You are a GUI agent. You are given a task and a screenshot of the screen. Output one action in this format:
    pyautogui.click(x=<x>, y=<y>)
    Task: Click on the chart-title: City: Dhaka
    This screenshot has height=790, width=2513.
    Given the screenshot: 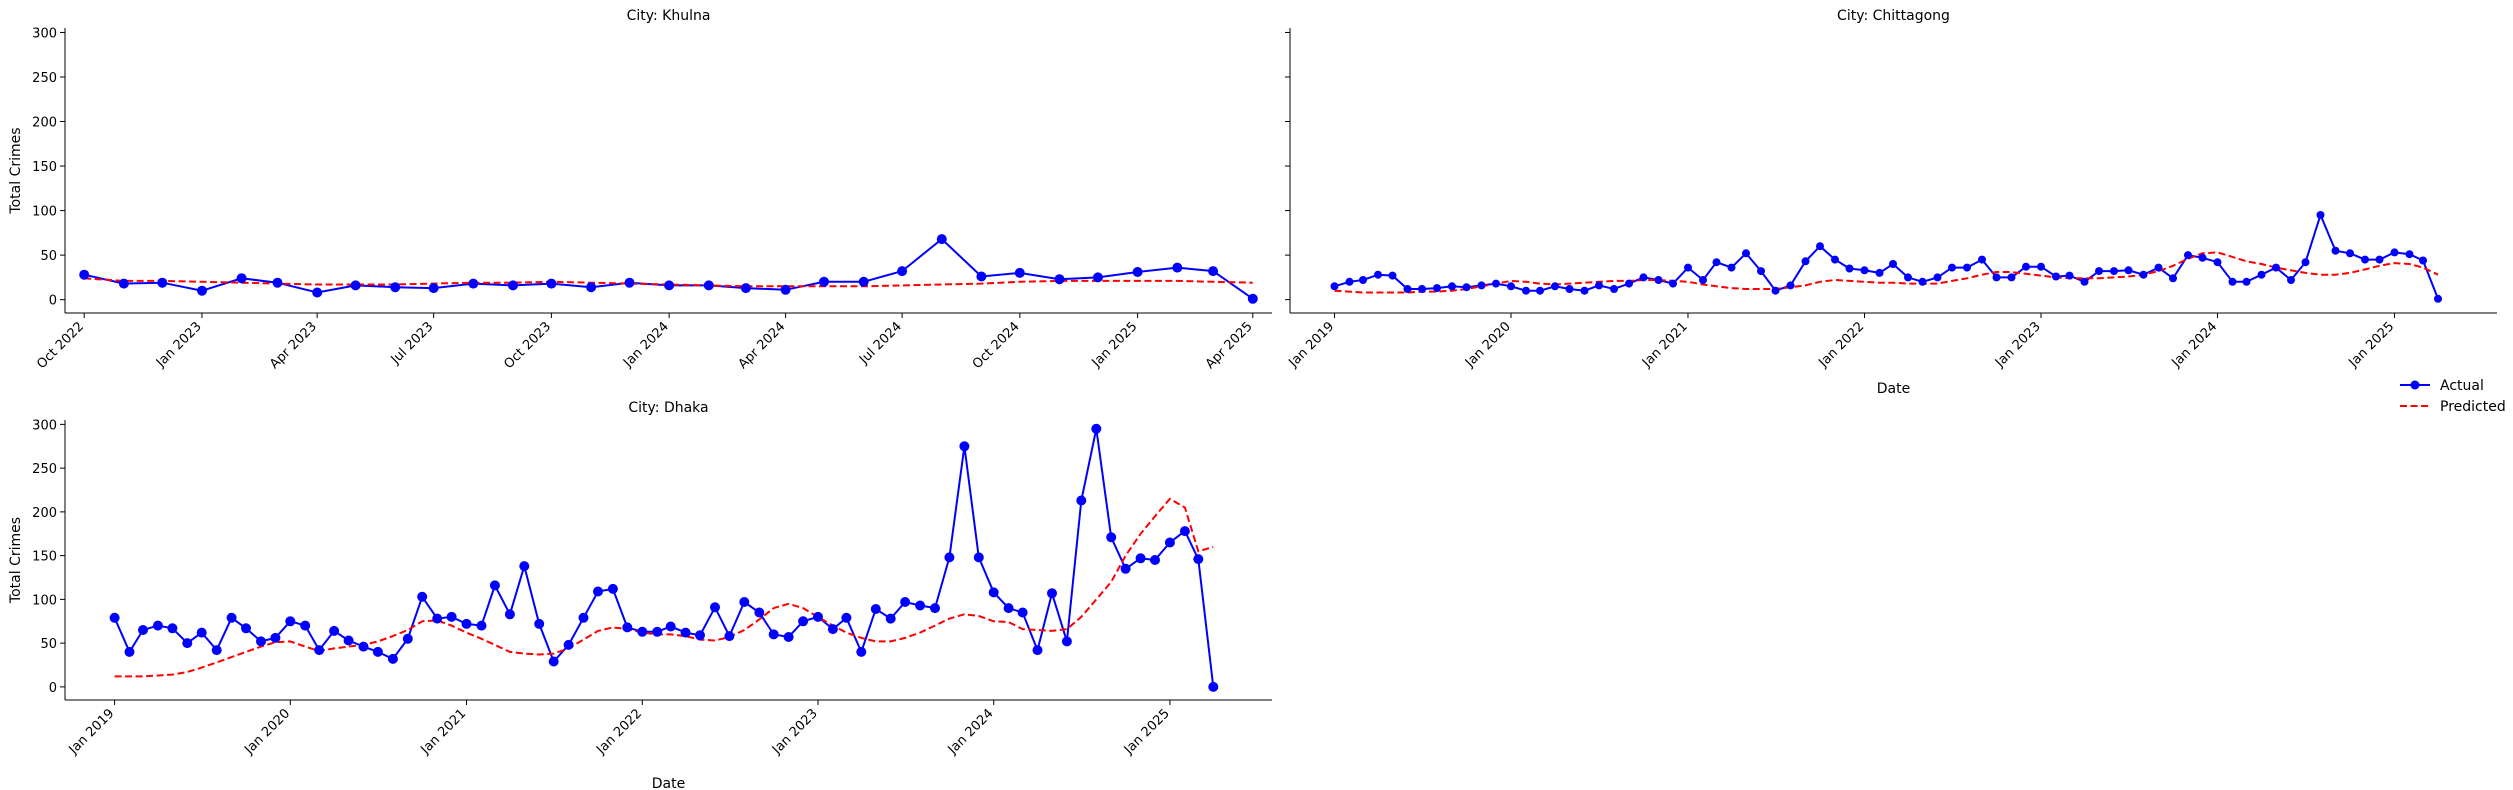 What is the action you would take?
    pyautogui.click(x=668, y=408)
    